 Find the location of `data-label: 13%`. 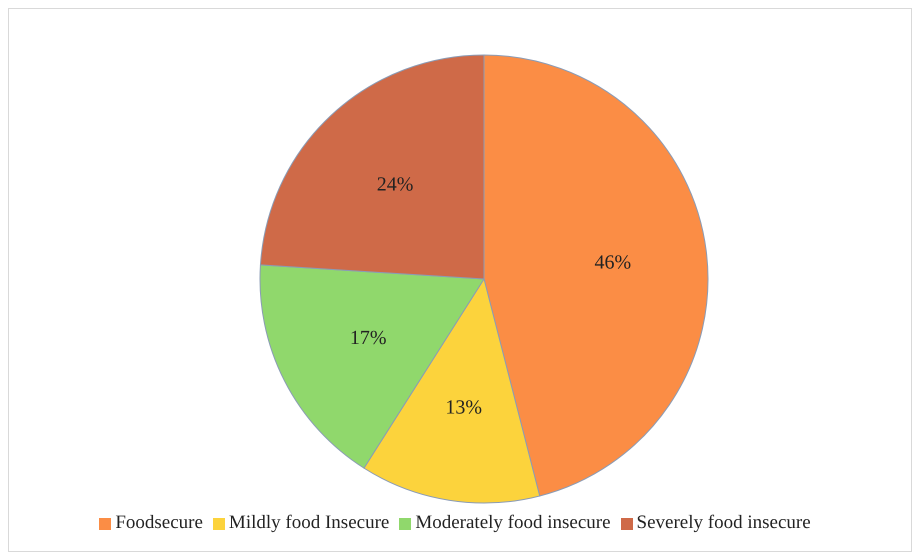

data-label: 13% is located at coordinates (463, 407).